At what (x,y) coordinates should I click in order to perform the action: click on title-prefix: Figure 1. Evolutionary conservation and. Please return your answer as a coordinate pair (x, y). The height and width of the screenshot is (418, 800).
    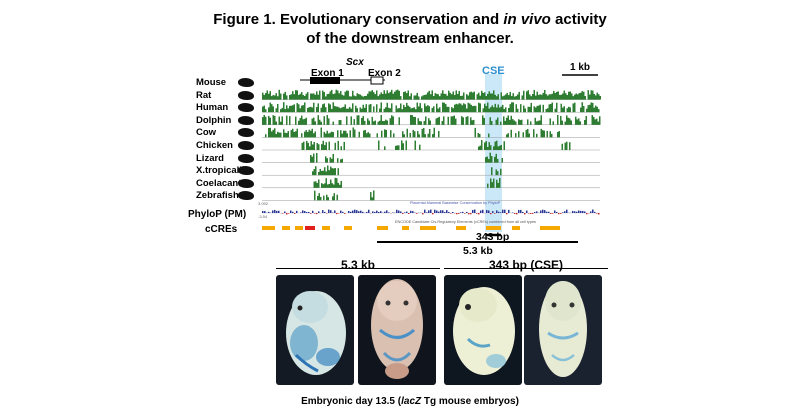
    Looking at the image, I should click on (358, 19).